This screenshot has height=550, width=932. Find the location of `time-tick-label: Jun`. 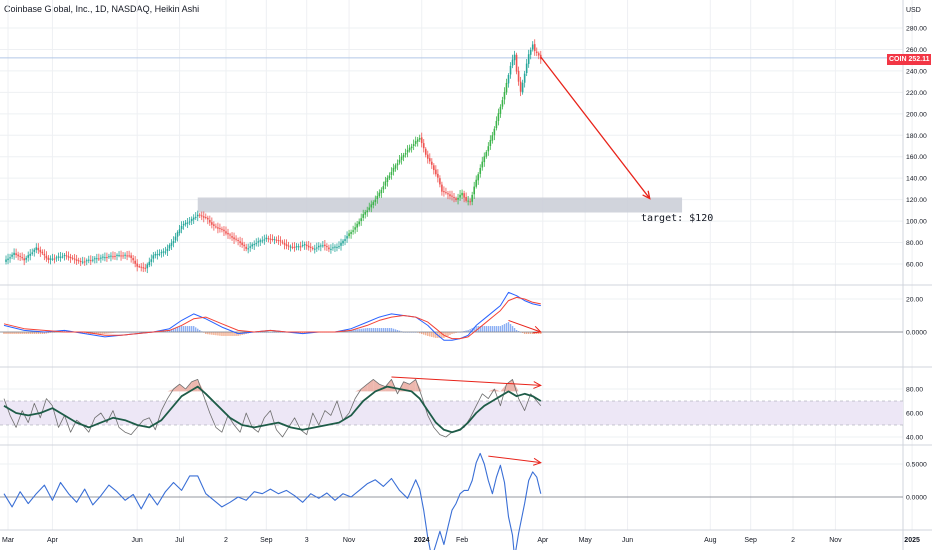

time-tick-label: Jun is located at coordinates (137, 540).